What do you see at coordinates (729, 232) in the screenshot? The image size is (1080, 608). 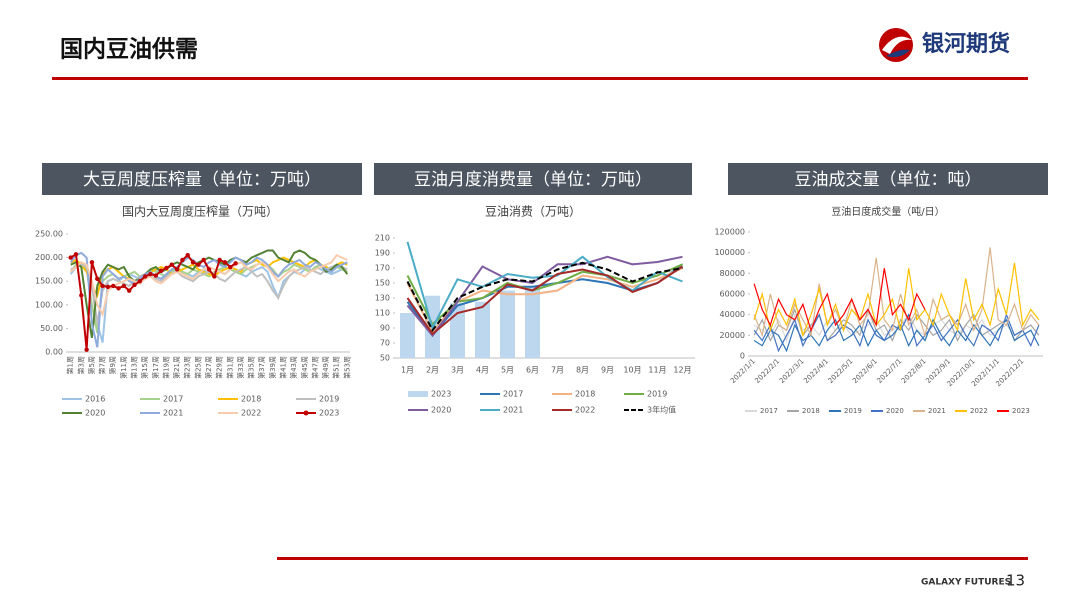 I see `y-tick-label: 120000` at bounding box center [729, 232].